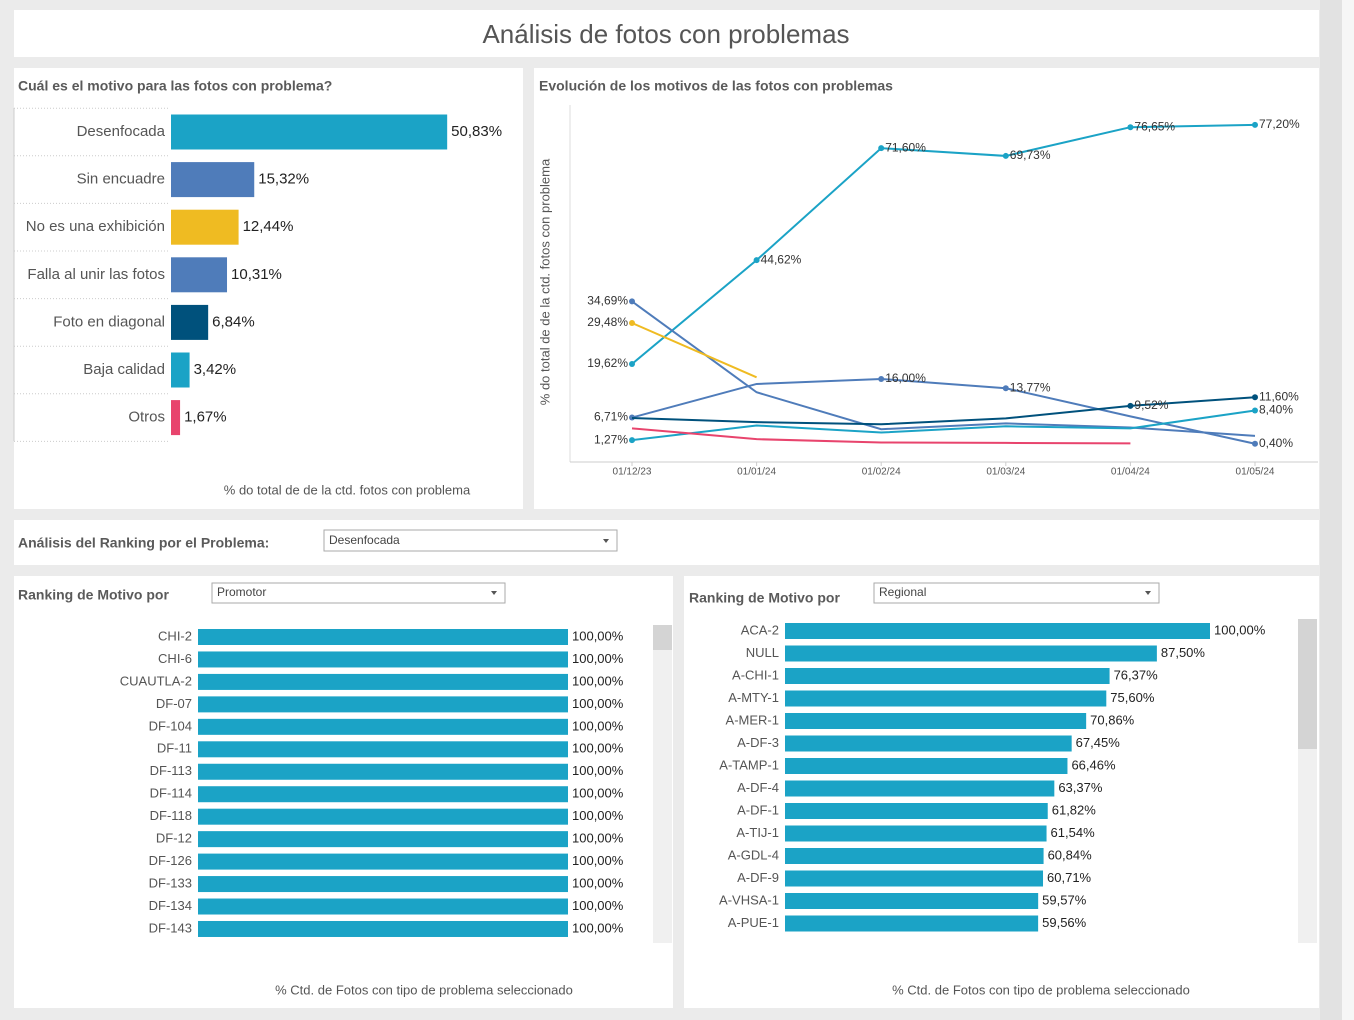 The height and width of the screenshot is (1020, 1354). What do you see at coordinates (174, 838) in the screenshot?
I see `category-label: DF-12` at bounding box center [174, 838].